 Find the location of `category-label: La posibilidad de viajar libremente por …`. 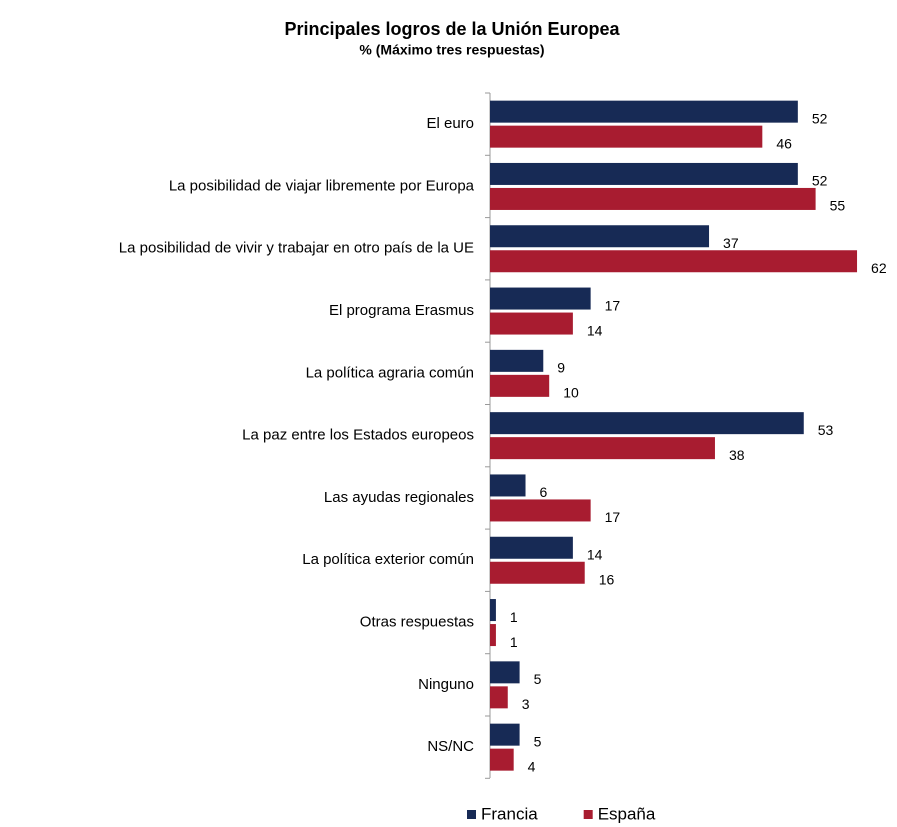

category-label: La posibilidad de viajar libremente por … is located at coordinates (322, 185).